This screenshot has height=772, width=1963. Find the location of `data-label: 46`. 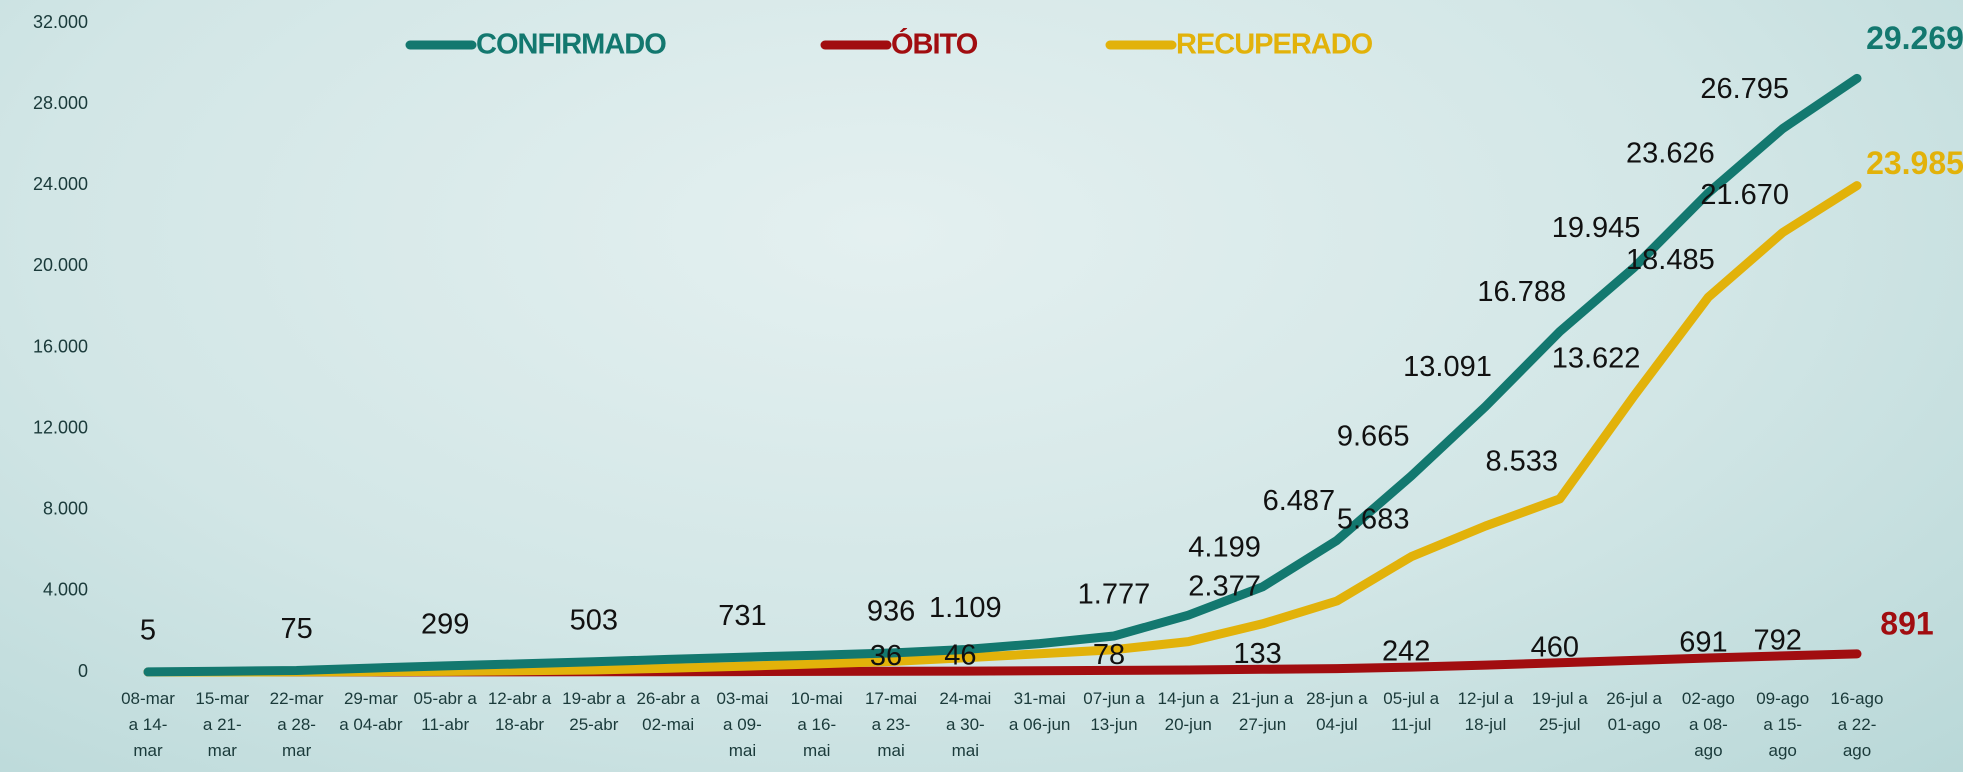

data-label: 46 is located at coordinates (960, 656).